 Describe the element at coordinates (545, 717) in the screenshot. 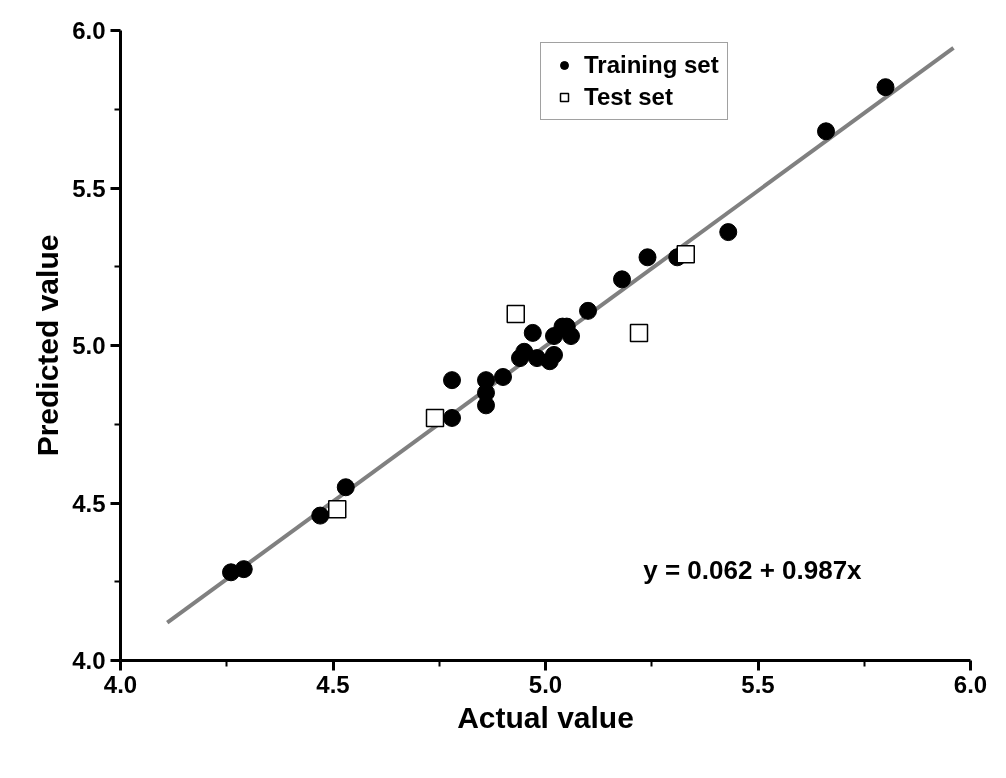

I see `x-axis-title: Actual value` at that location.